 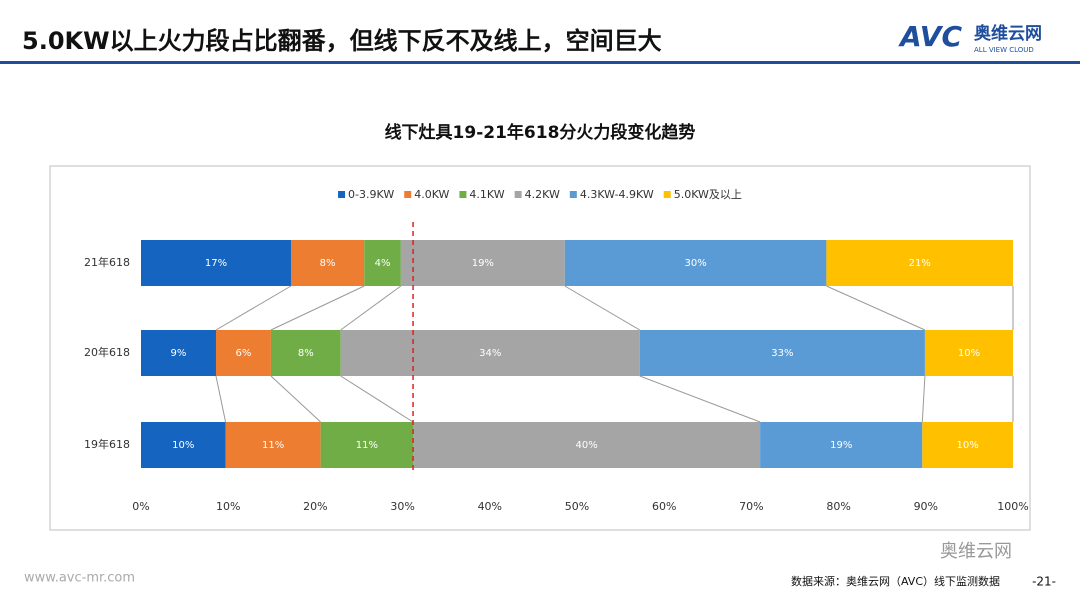 What do you see at coordinates (431, 194) in the screenshot?
I see `legend-label: 4.0KW` at bounding box center [431, 194].